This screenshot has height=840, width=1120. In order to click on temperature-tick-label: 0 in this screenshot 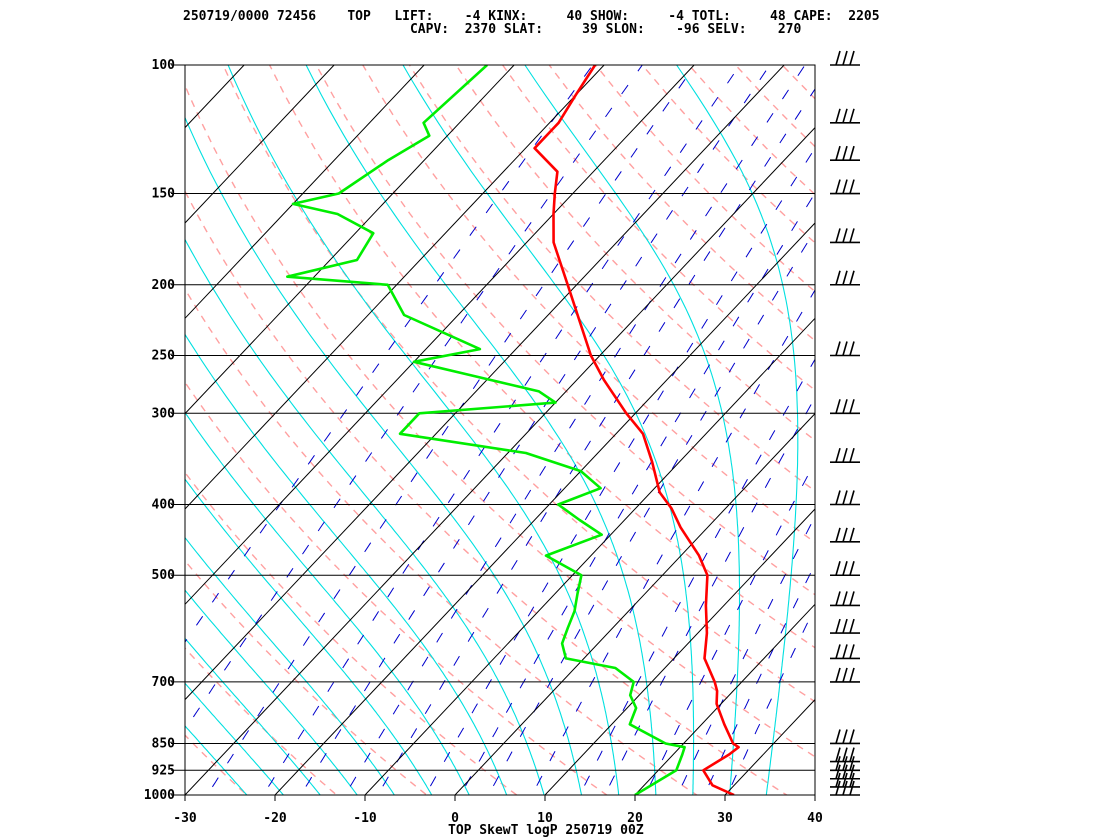, I will do `click(455, 818)`.